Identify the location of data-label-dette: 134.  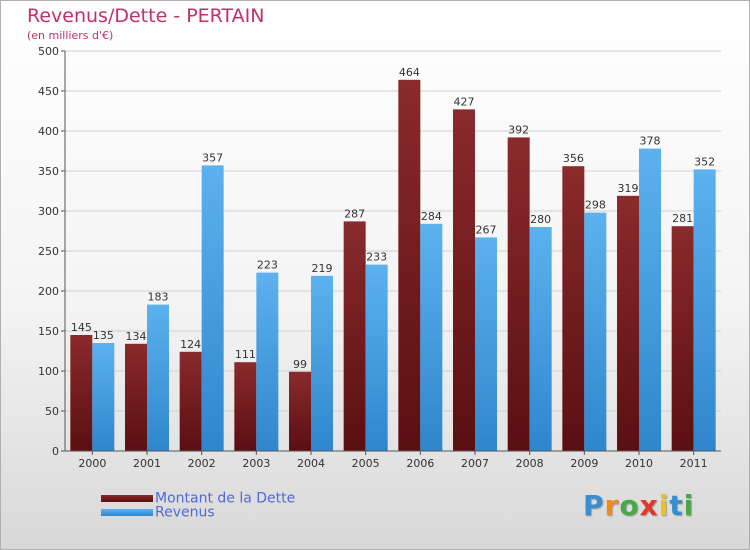
(136, 336).